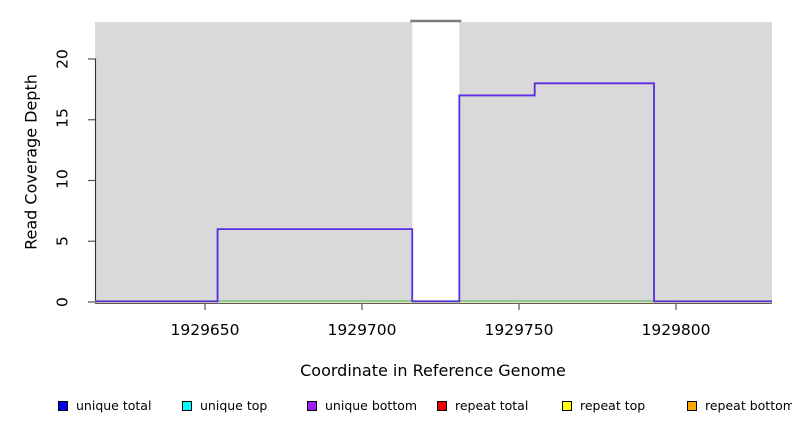 The height and width of the screenshot is (432, 792). Describe the element at coordinates (62, 302) in the screenshot. I see `y-tick-label-0: 0` at that location.